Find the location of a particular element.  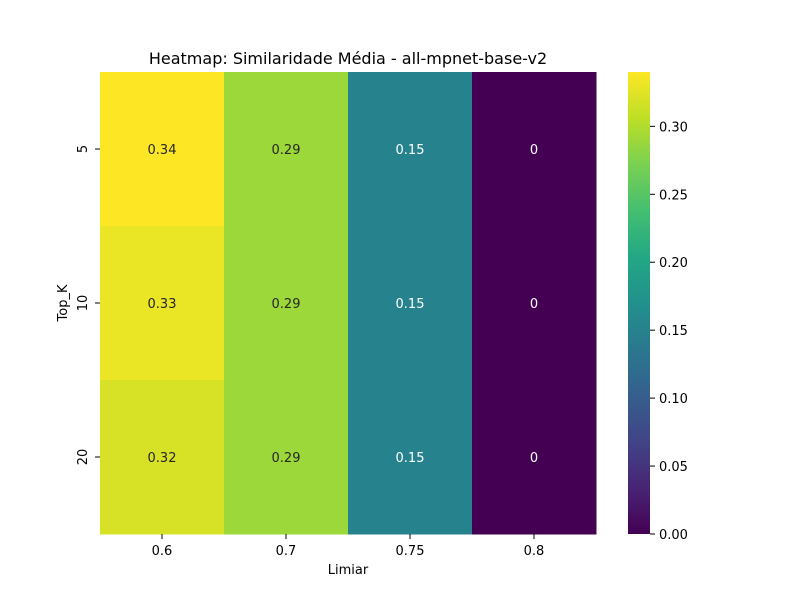

x-tick-label: 0.75 is located at coordinates (410, 551).